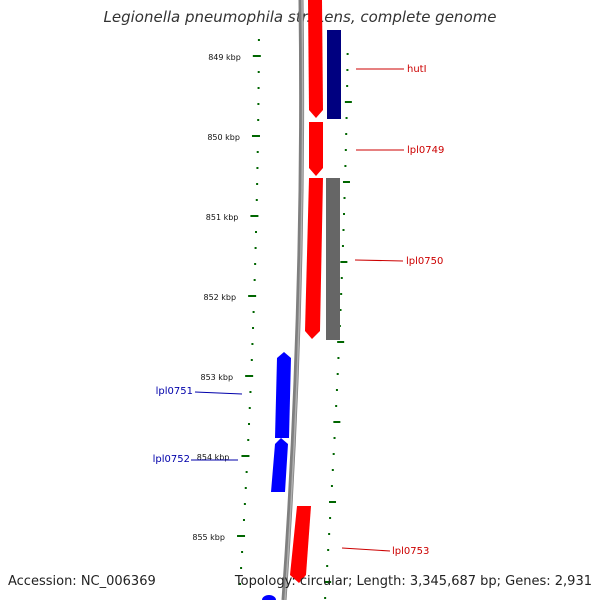 The width and height of the screenshot is (600, 600). What do you see at coordinates (300, 544) in the screenshot?
I see `gene-lpl0753` at bounding box center [300, 544].